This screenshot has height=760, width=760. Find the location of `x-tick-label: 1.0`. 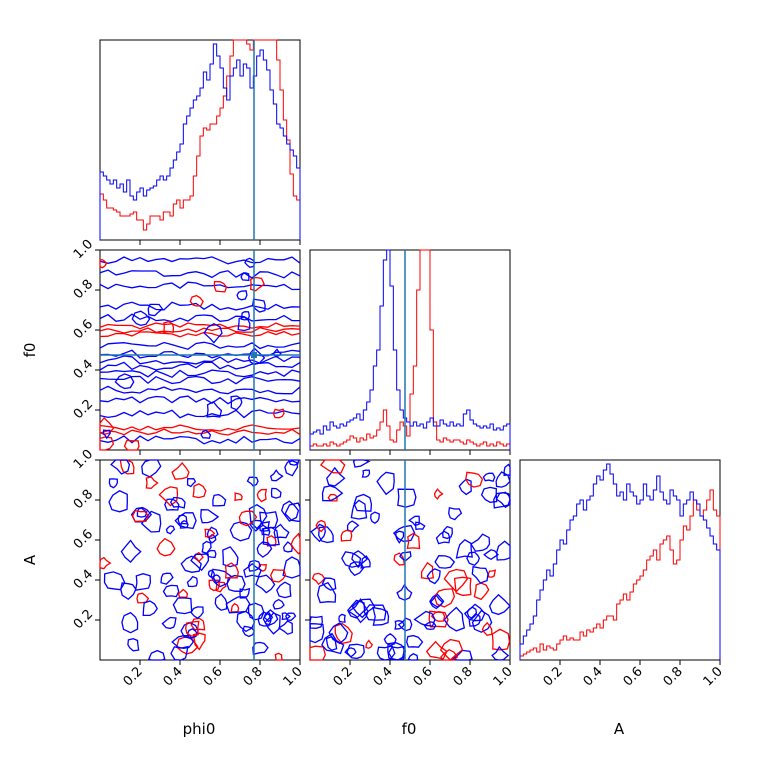

x-tick-label: 1.0 is located at coordinates (713, 676).